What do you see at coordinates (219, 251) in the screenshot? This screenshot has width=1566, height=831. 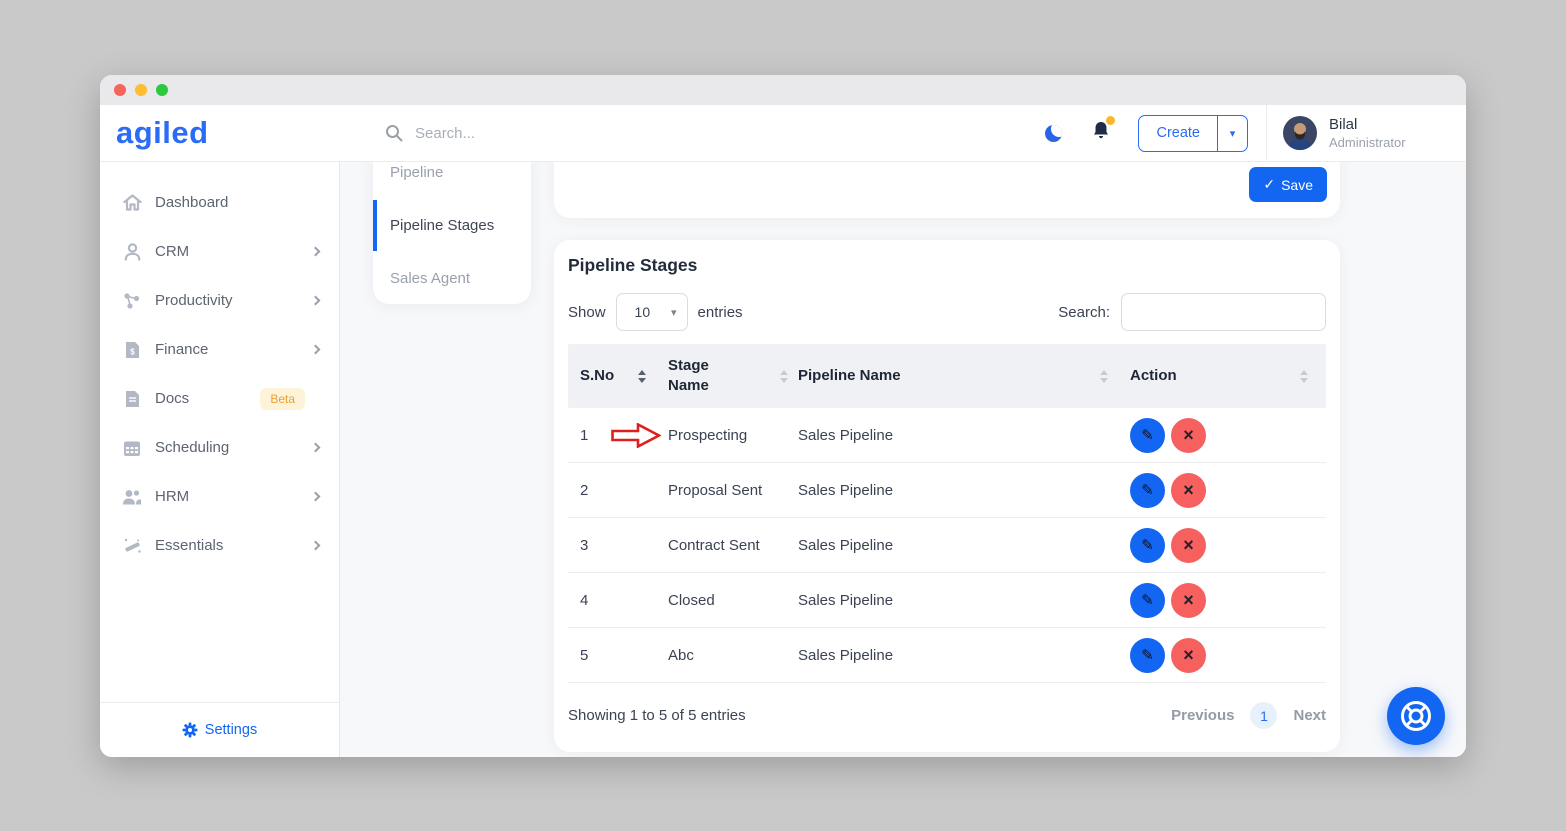 I see `sidebar-item-crm: CRM` at bounding box center [219, 251].